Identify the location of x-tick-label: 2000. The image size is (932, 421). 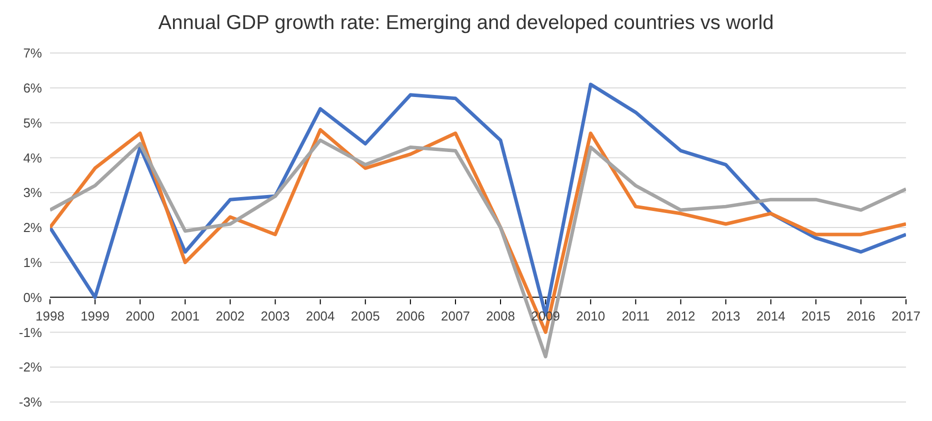
(140, 316).